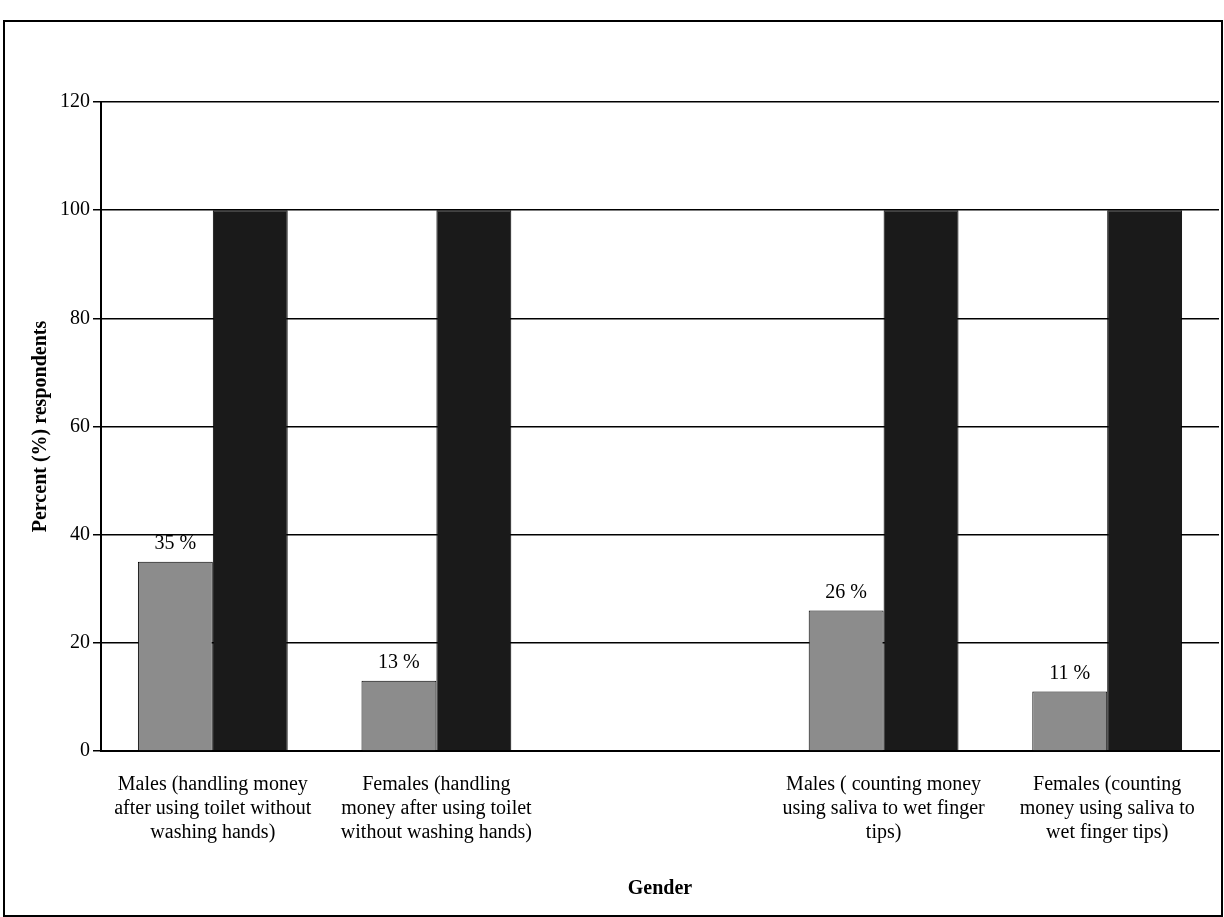  I want to click on y-tick-label: 40, so click(80, 532).